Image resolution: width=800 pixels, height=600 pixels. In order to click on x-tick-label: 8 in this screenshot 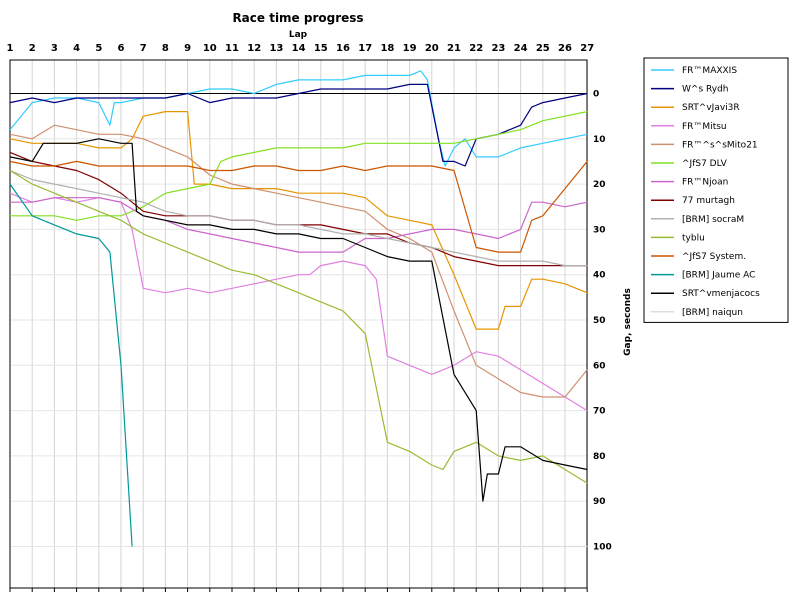, I will do `click(165, 48)`.